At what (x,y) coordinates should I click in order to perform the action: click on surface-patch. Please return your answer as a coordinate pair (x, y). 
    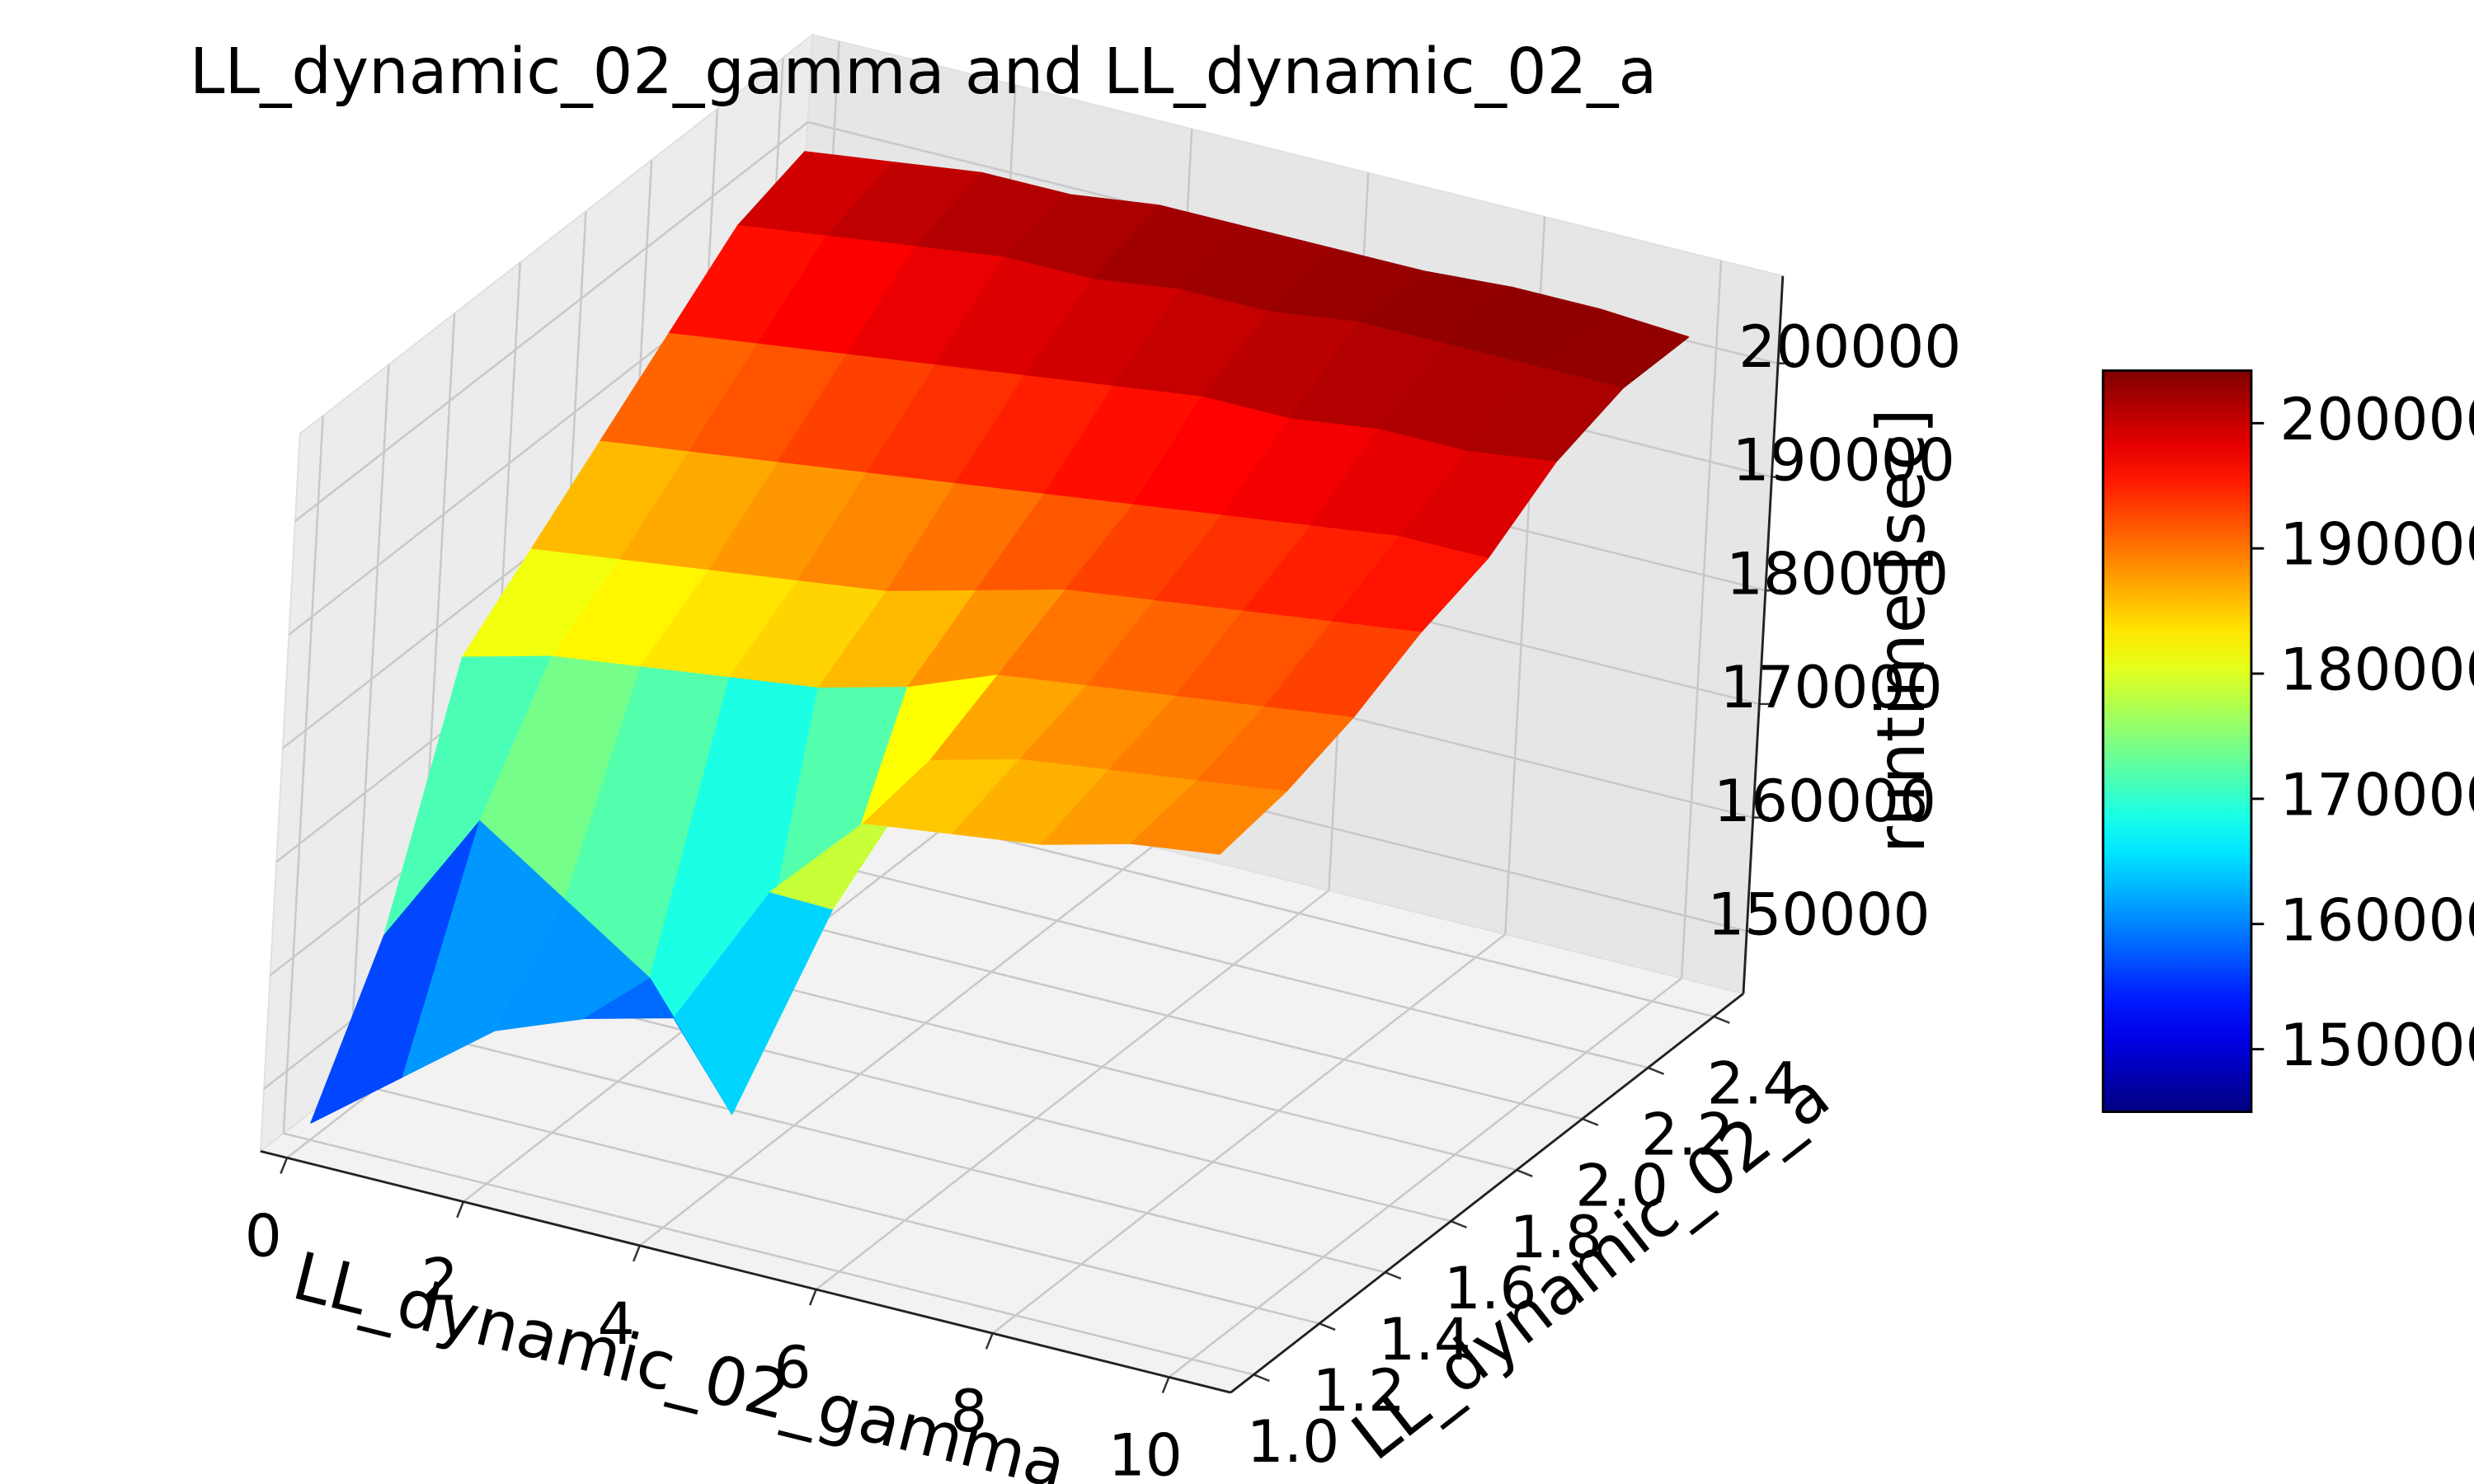
    Looking at the image, I should click on (1208, 817).